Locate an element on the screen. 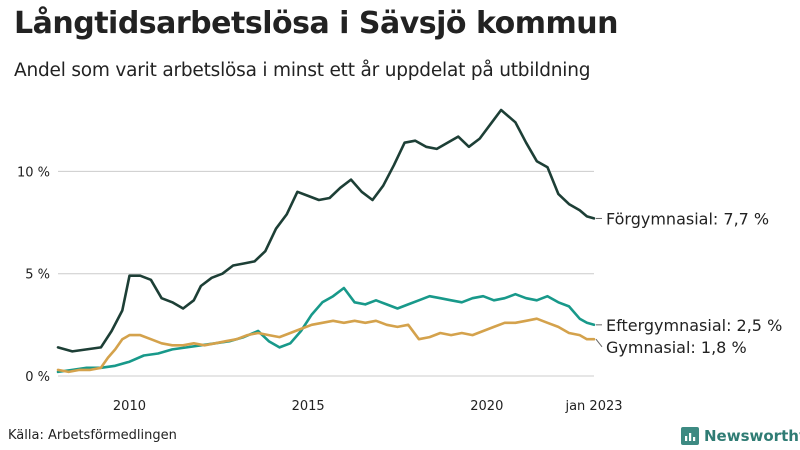  end-label-eftergymnasial: Eftergymnasial: 2,5 % is located at coordinates (694, 325).